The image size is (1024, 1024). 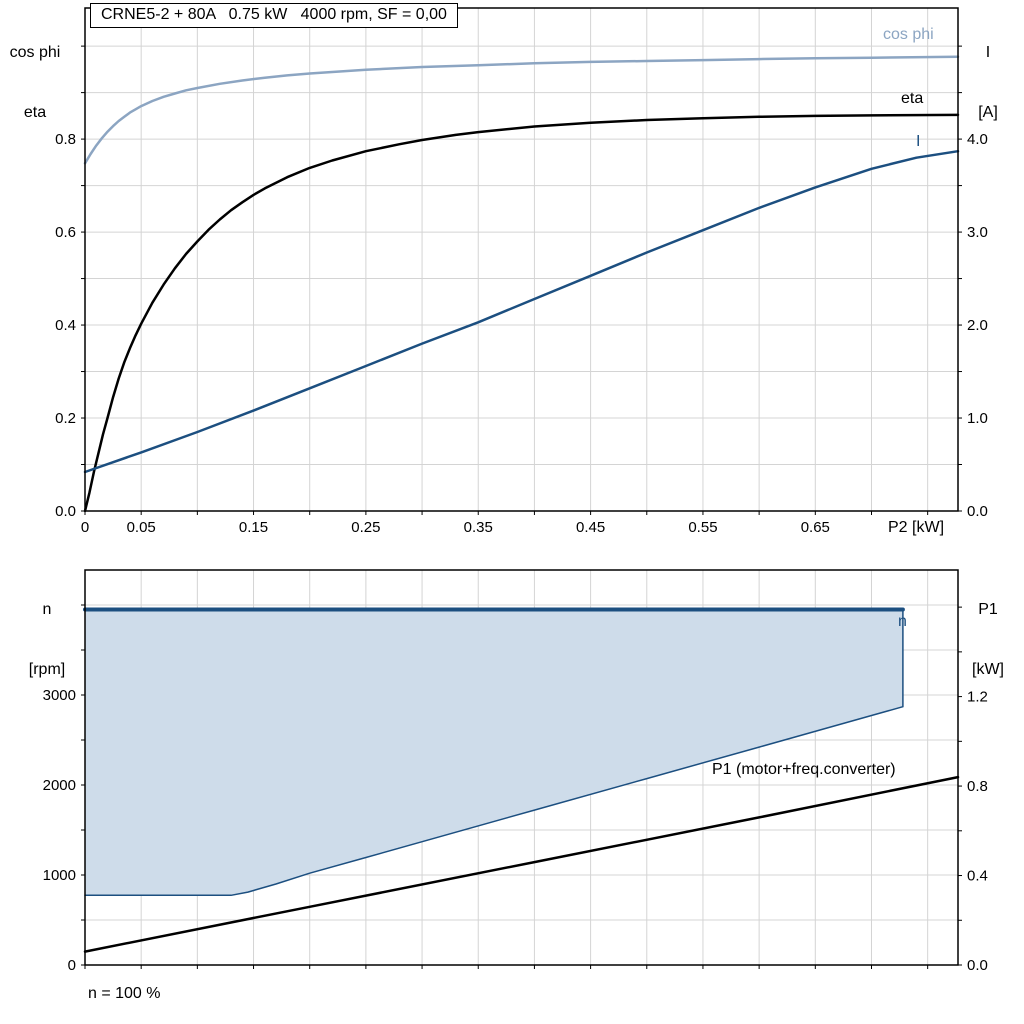 I want to click on p1-axis-label: P1, so click(x=988, y=609).